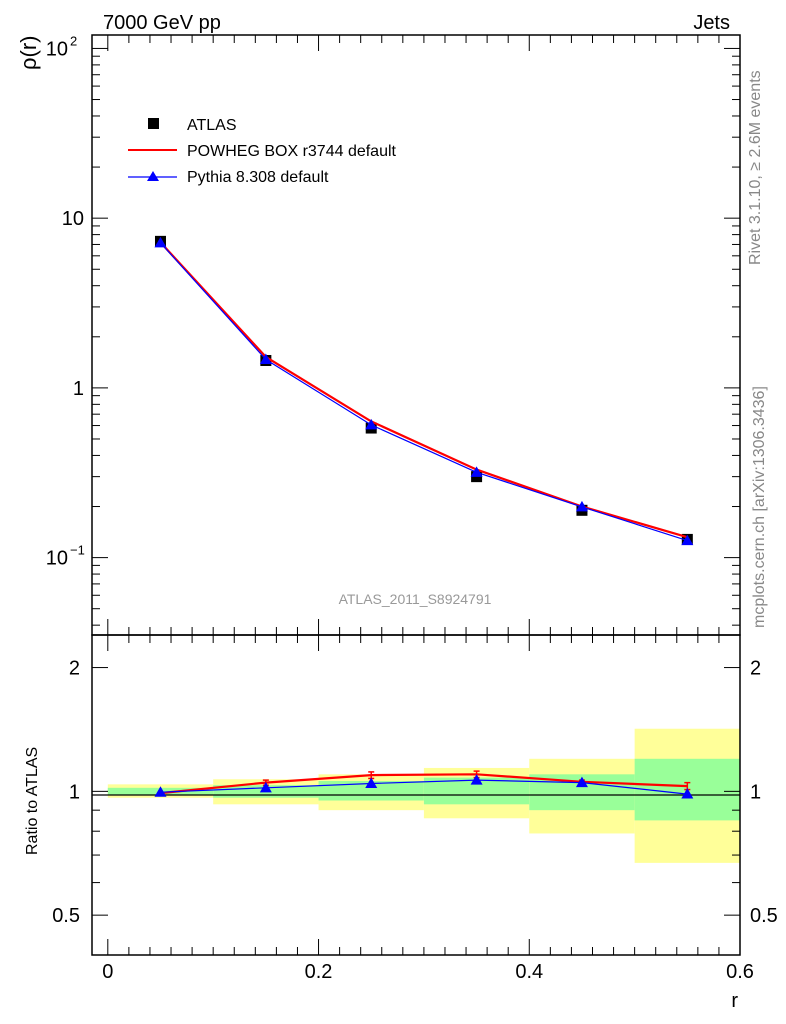 The width and height of the screenshot is (786, 1024). Describe the element at coordinates (74, 792) in the screenshot. I see `ratio-ytick-label-left: 1` at that location.